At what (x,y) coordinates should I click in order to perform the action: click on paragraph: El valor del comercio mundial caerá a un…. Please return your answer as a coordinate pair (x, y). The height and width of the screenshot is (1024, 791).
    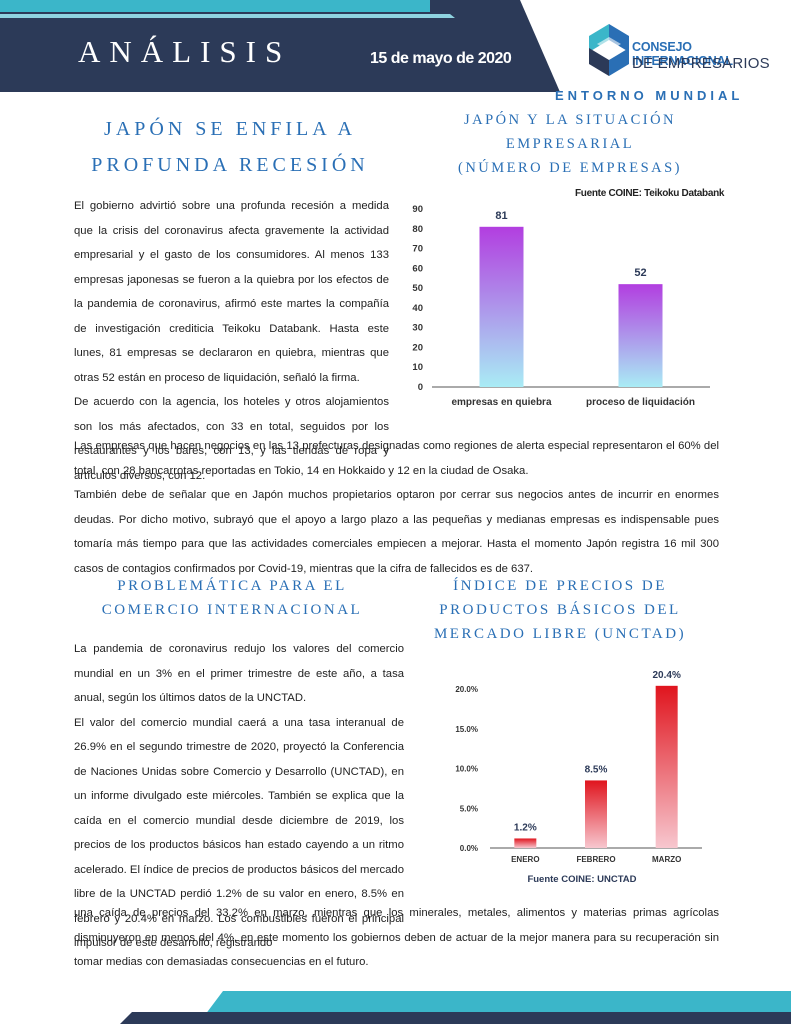
    Looking at the image, I should click on (239, 833).